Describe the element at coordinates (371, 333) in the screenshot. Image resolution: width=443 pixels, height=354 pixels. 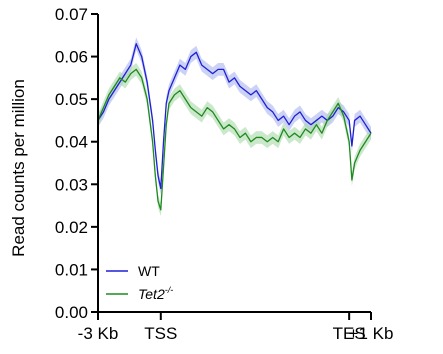
I see `x-tick-label: +1 Kb` at that location.